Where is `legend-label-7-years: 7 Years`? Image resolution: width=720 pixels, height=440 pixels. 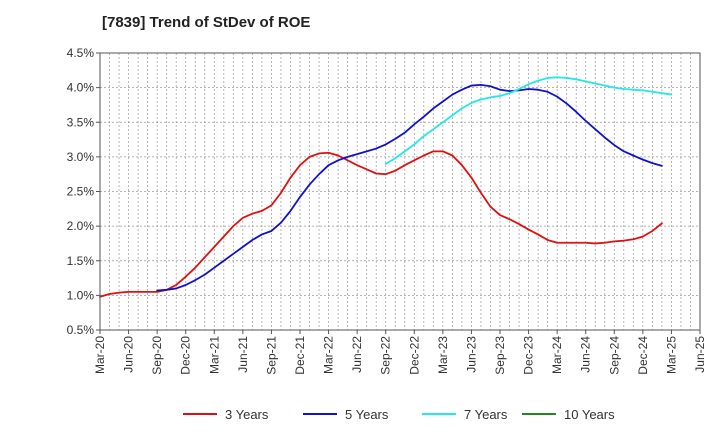
legend-label-7-years: 7 Years is located at coordinates (486, 414).